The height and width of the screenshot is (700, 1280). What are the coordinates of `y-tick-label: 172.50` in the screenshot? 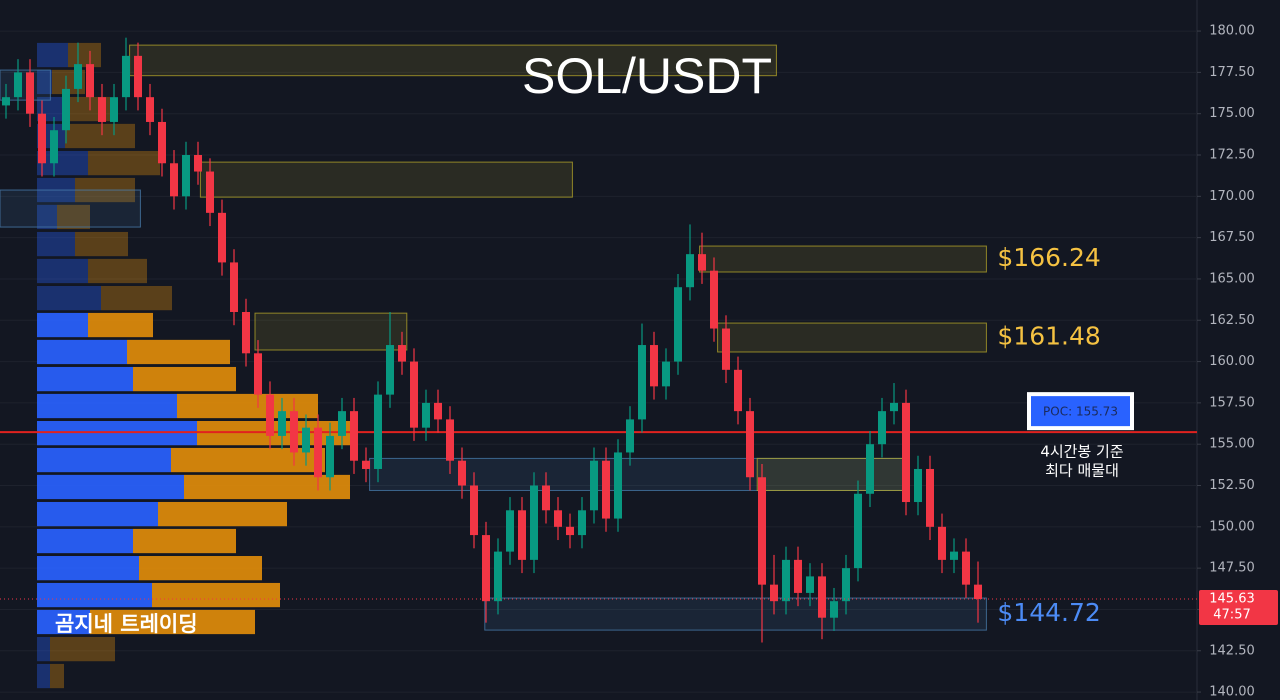 It's located at (1232, 155).